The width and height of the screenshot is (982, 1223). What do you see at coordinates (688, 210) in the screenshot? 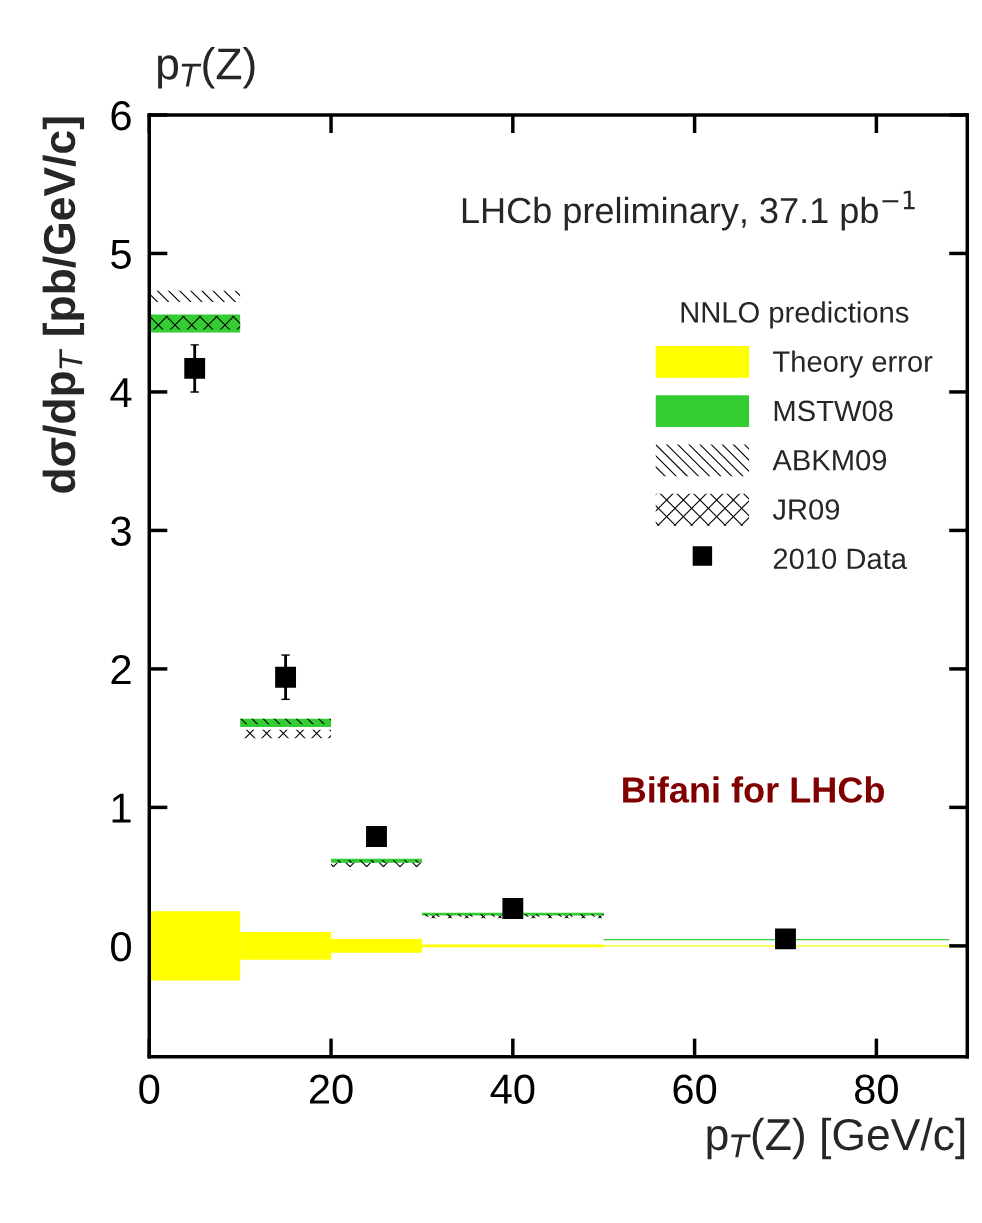
I see `annotation: LHCb preliminary, 37.1 pb$^{−1}$` at bounding box center [688, 210].